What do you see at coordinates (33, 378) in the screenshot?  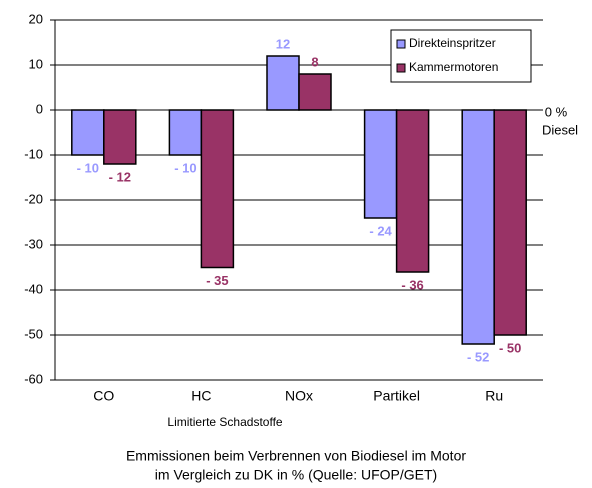 I see `y-tick-label: -60` at bounding box center [33, 378].